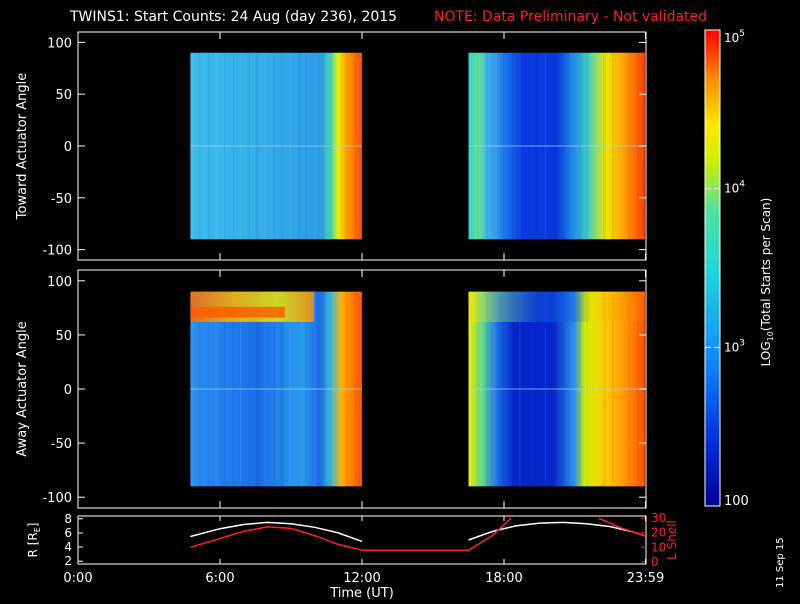 The width and height of the screenshot is (800, 604). Describe the element at coordinates (734, 37) in the screenshot. I see `colorbar-tick-label: 10⁵` at that location.